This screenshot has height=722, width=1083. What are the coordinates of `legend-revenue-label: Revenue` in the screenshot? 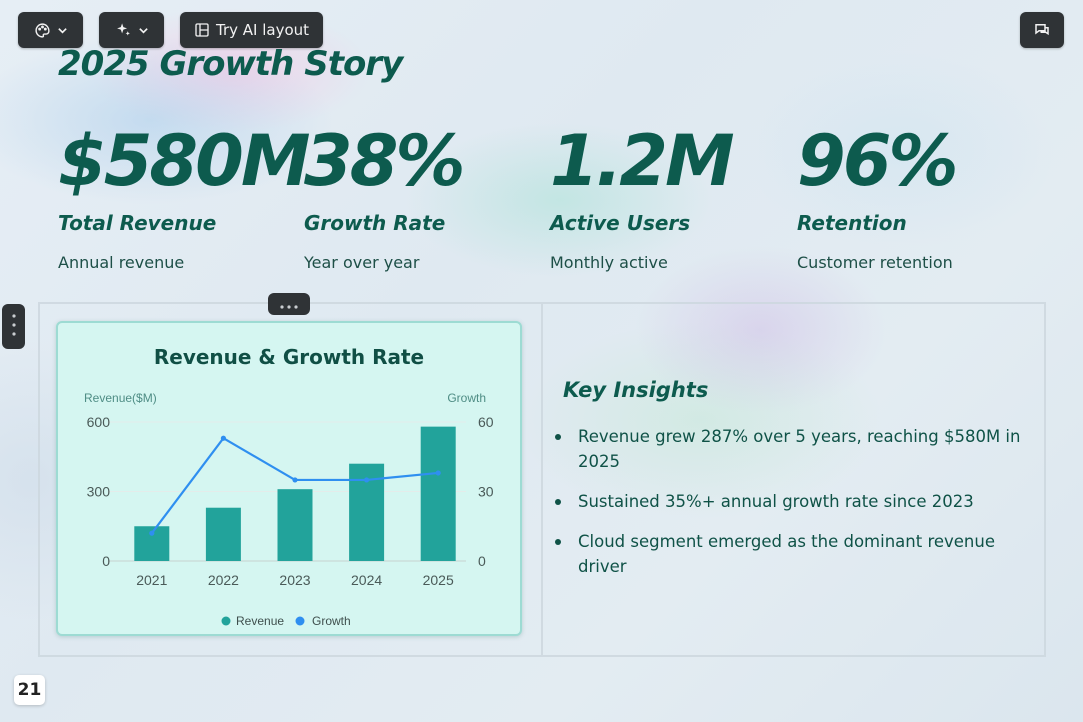 It's located at (260, 621).